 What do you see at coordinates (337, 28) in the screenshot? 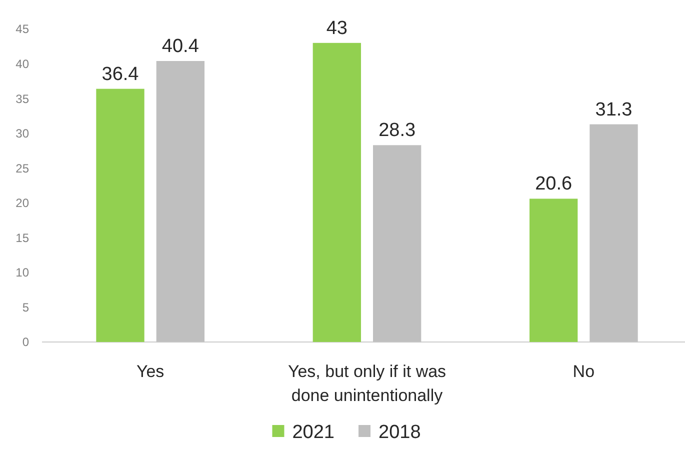
I see `data-label: 43` at bounding box center [337, 28].